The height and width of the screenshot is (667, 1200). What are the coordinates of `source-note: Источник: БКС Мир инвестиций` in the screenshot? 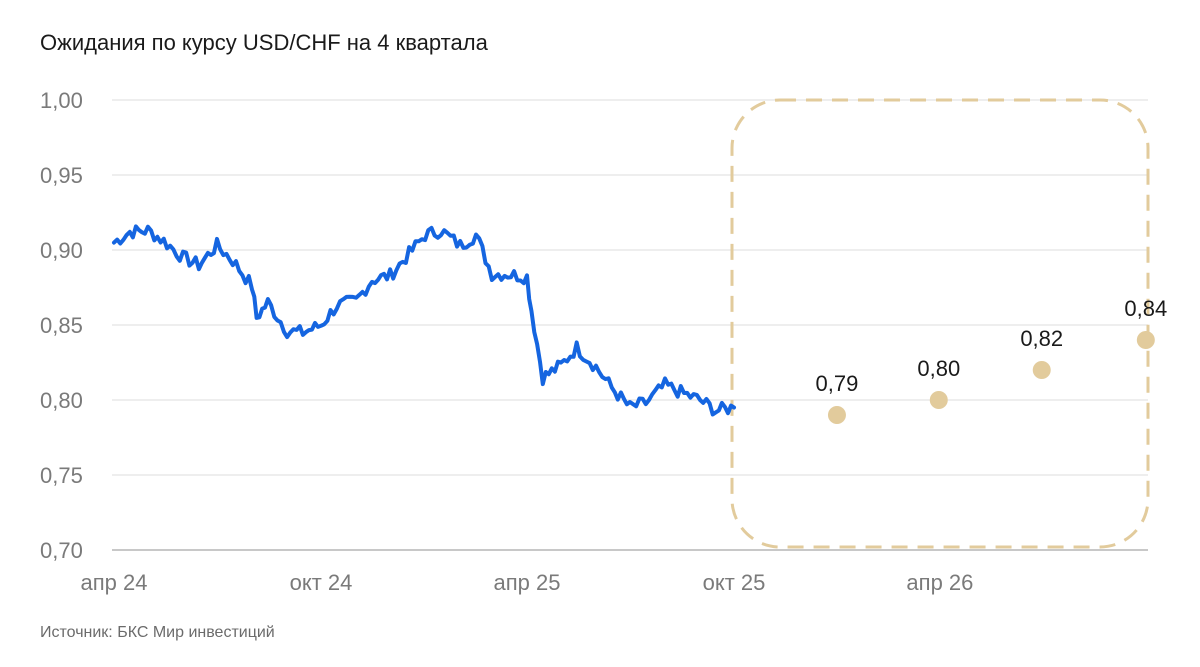 It's located at (157, 632).